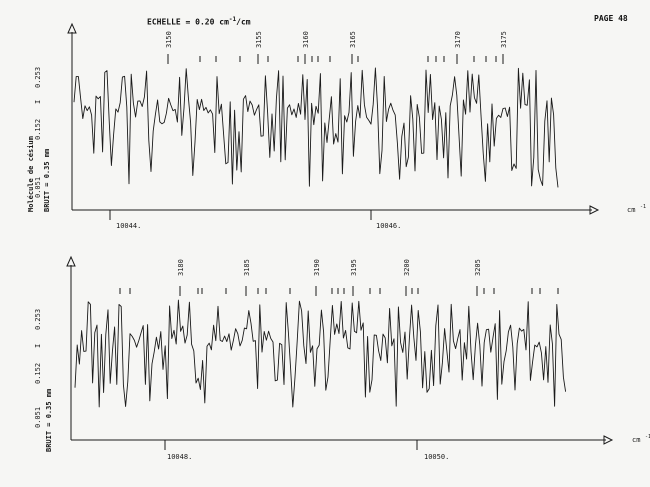  I want to click on y-axis-side-label: Molécule de césium, so click(31, 174).